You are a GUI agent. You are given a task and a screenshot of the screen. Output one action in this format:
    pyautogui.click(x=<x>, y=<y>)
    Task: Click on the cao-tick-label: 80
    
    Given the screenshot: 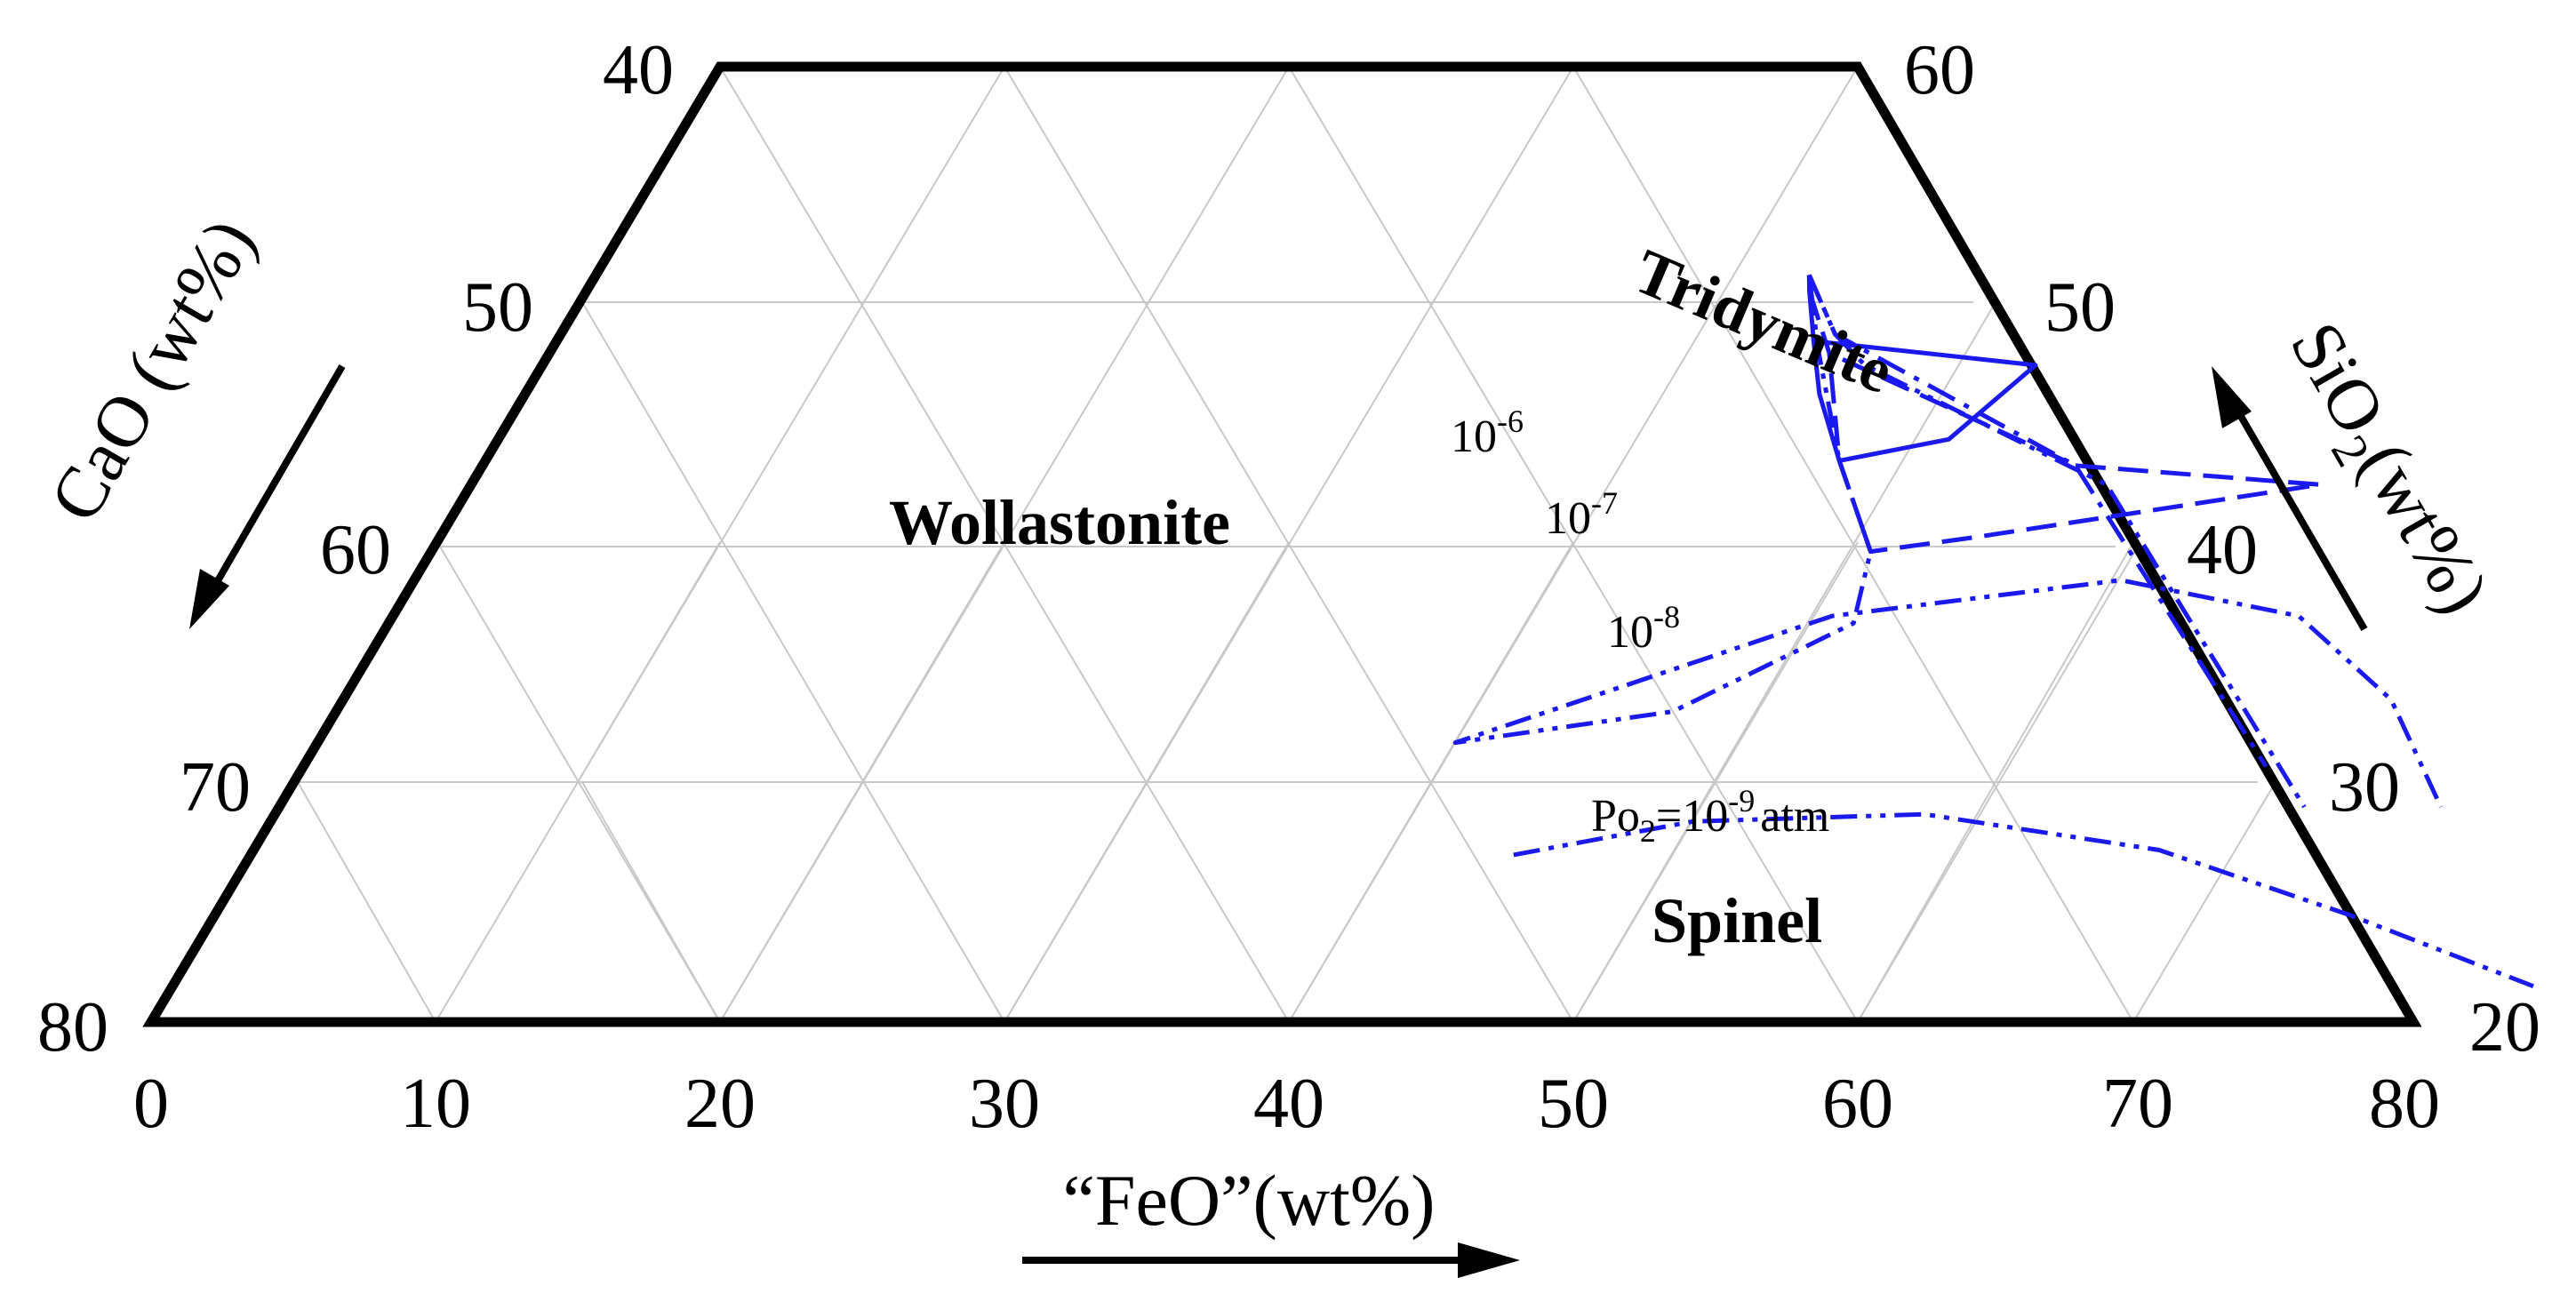 What is the action you would take?
    pyautogui.click(x=72, y=1027)
    